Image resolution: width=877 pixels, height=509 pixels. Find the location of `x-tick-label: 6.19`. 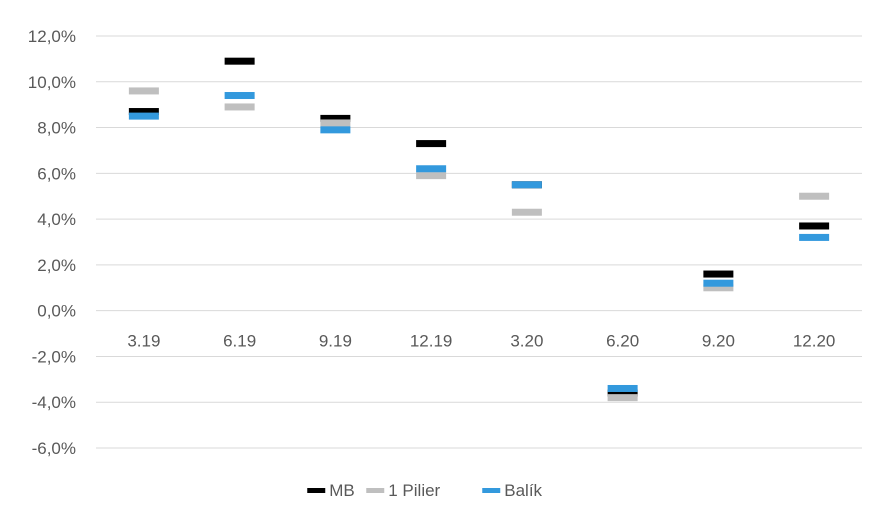

x-tick-label: 6.19 is located at coordinates (239, 341).